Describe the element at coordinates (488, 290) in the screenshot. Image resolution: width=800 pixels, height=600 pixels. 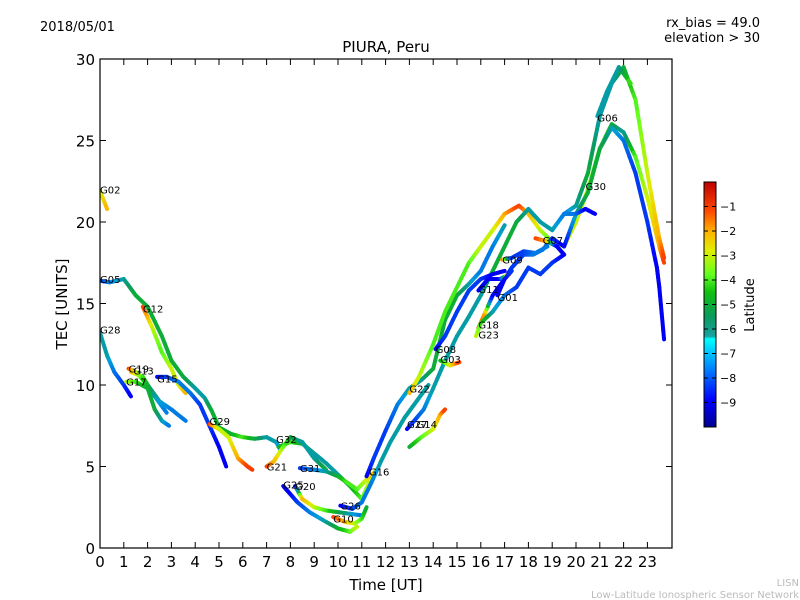
I see `satellite-label-G11: G11` at that location.